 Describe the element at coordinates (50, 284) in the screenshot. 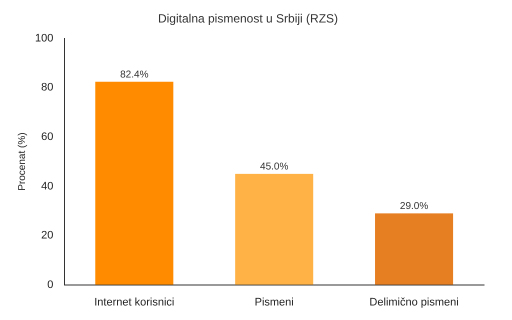

I see `y-tick-label: 0` at that location.